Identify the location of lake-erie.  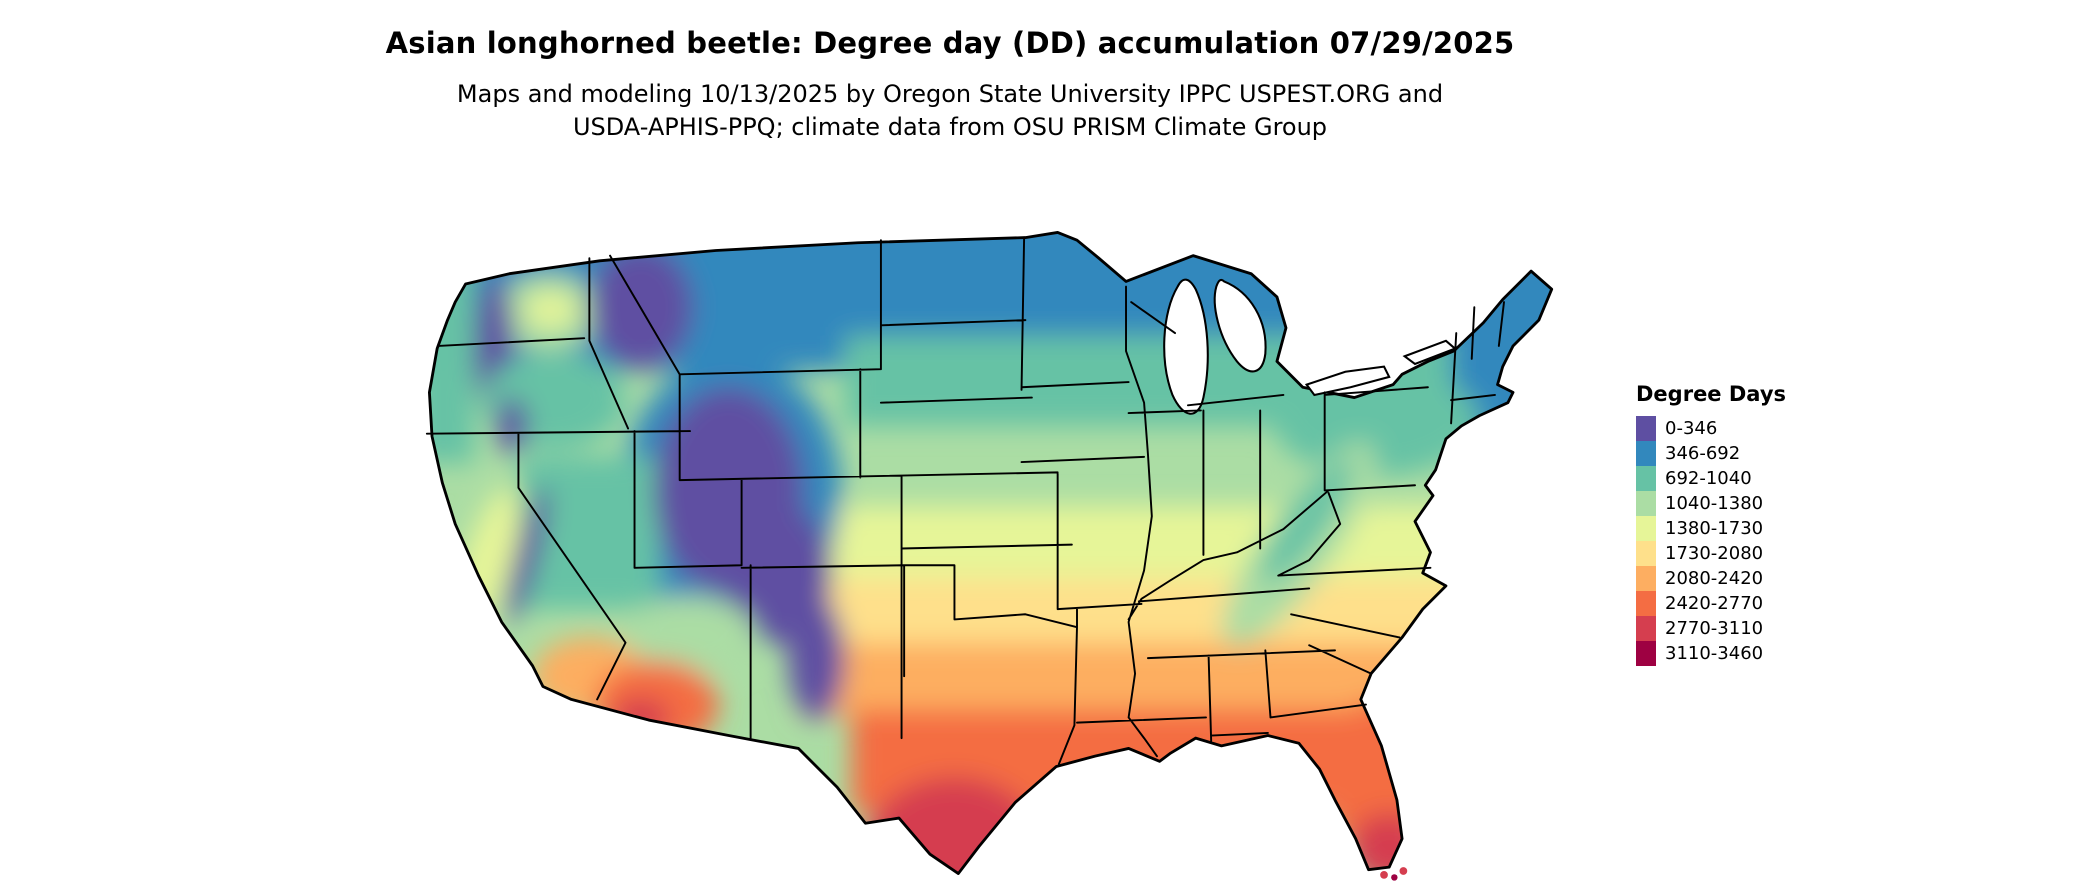
(1347, 381).